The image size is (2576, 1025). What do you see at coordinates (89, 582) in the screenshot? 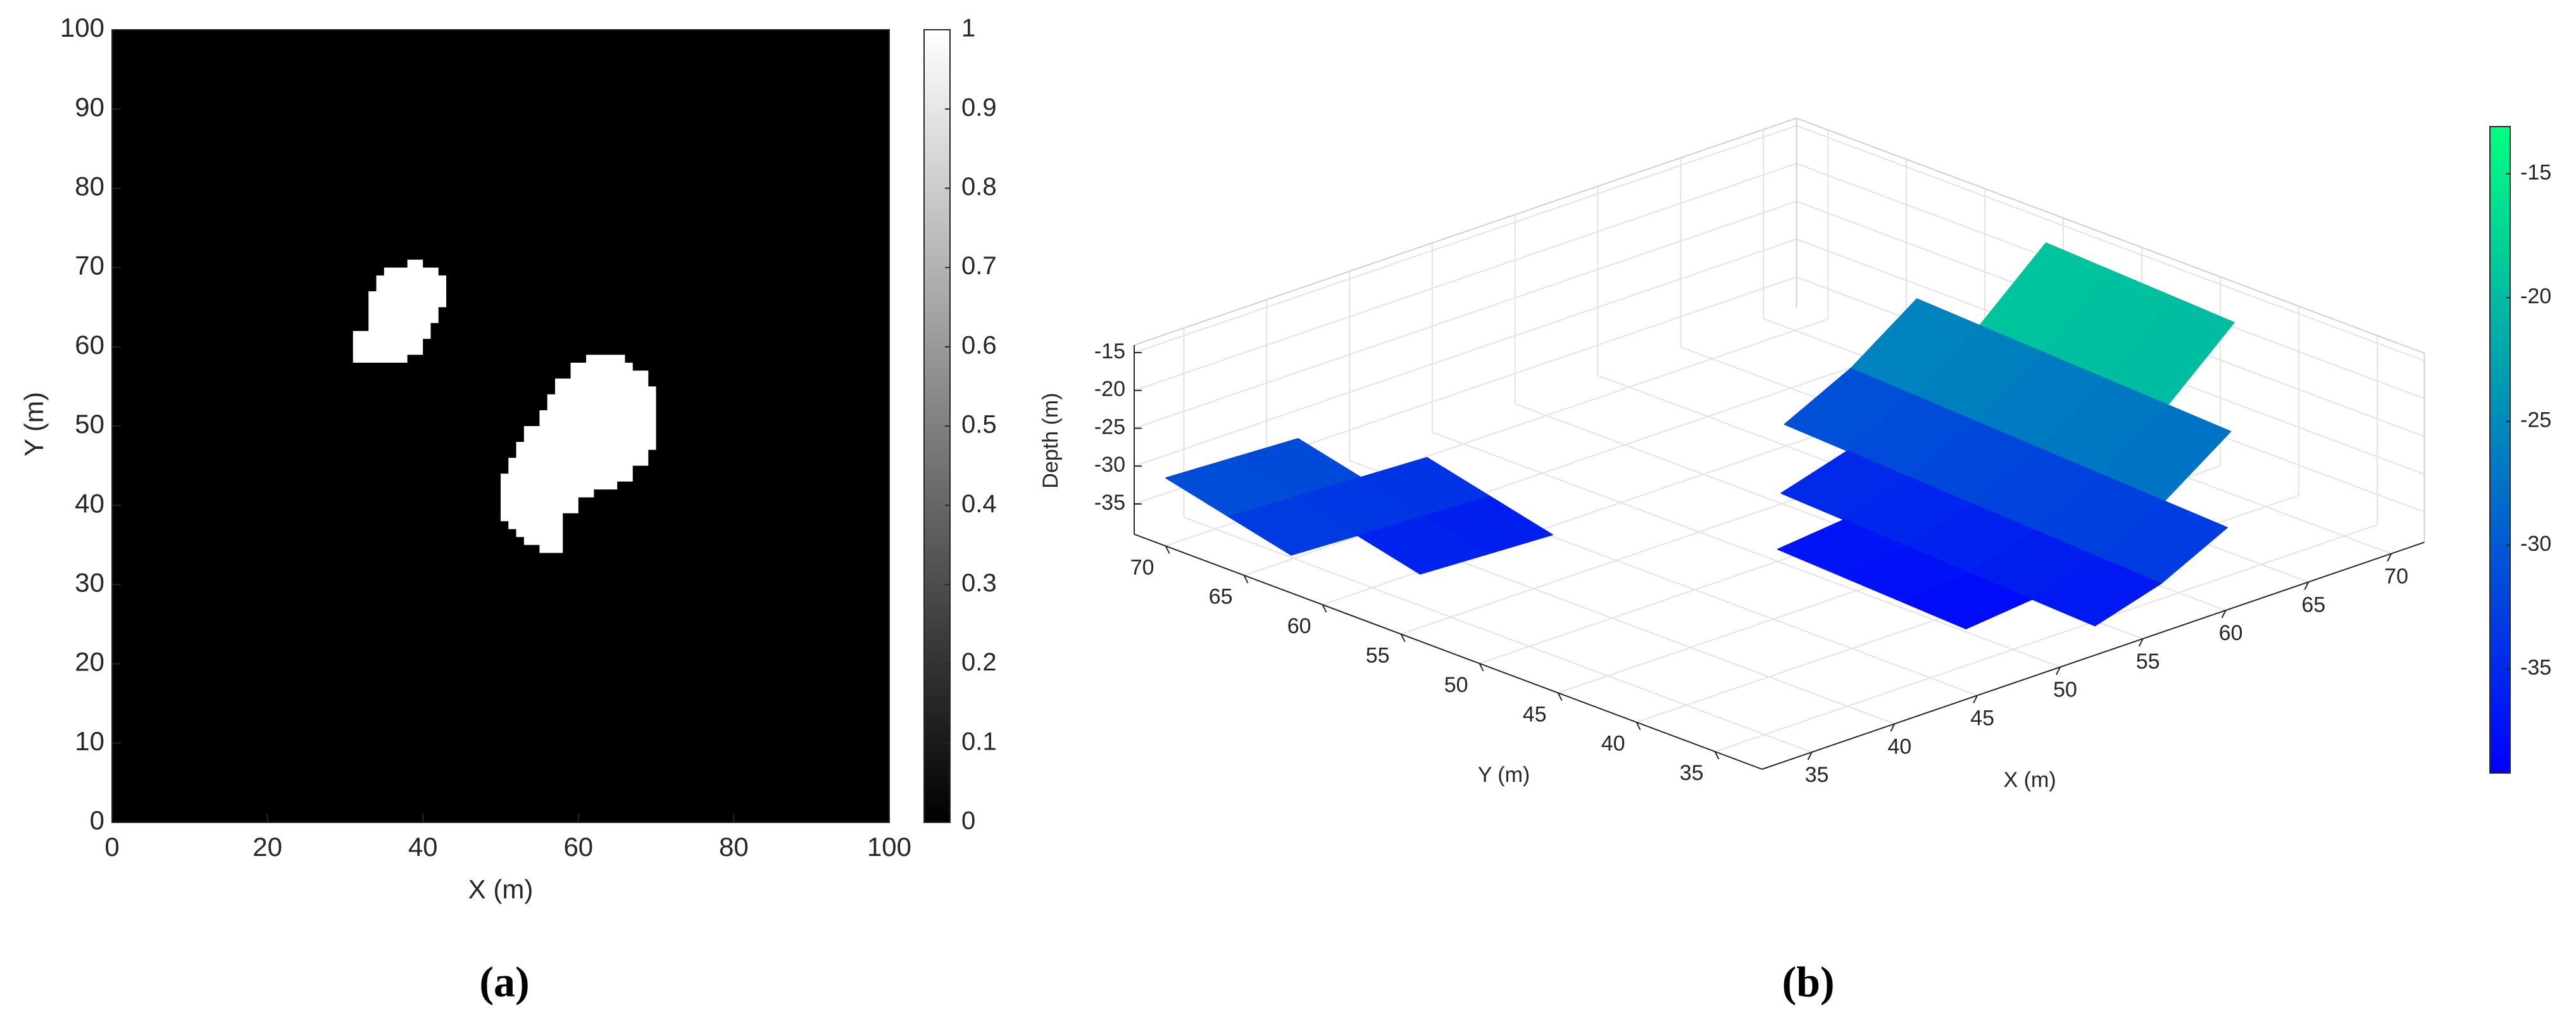
I see `y-tick-label: 30` at bounding box center [89, 582].